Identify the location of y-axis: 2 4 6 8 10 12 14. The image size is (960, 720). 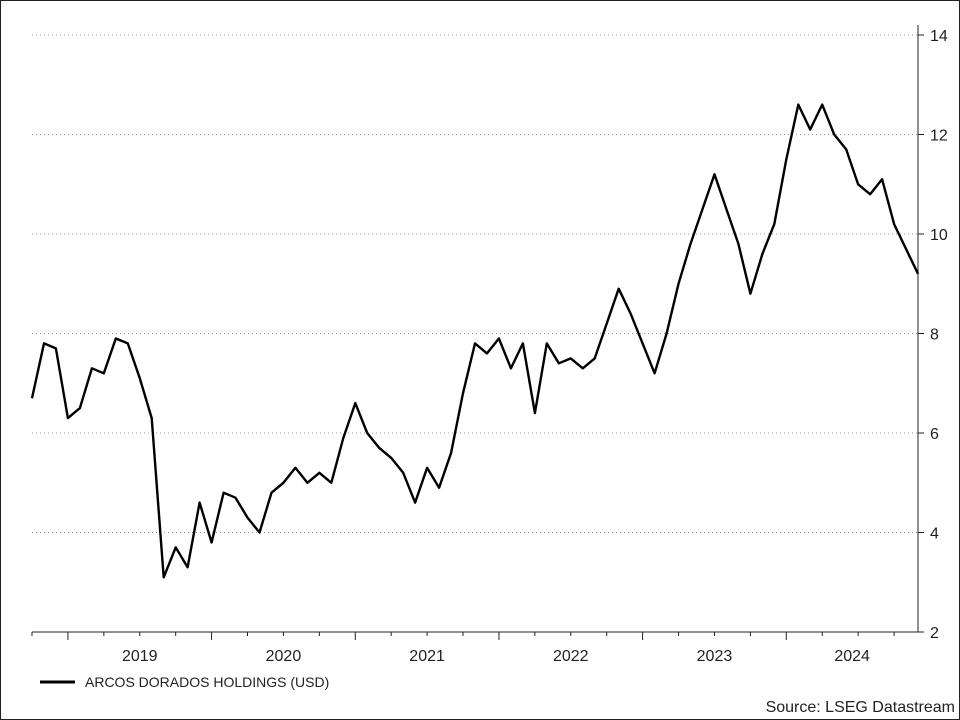
(932, 333).